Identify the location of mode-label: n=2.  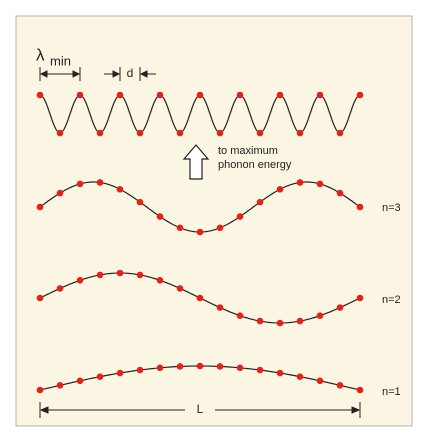
(391, 300).